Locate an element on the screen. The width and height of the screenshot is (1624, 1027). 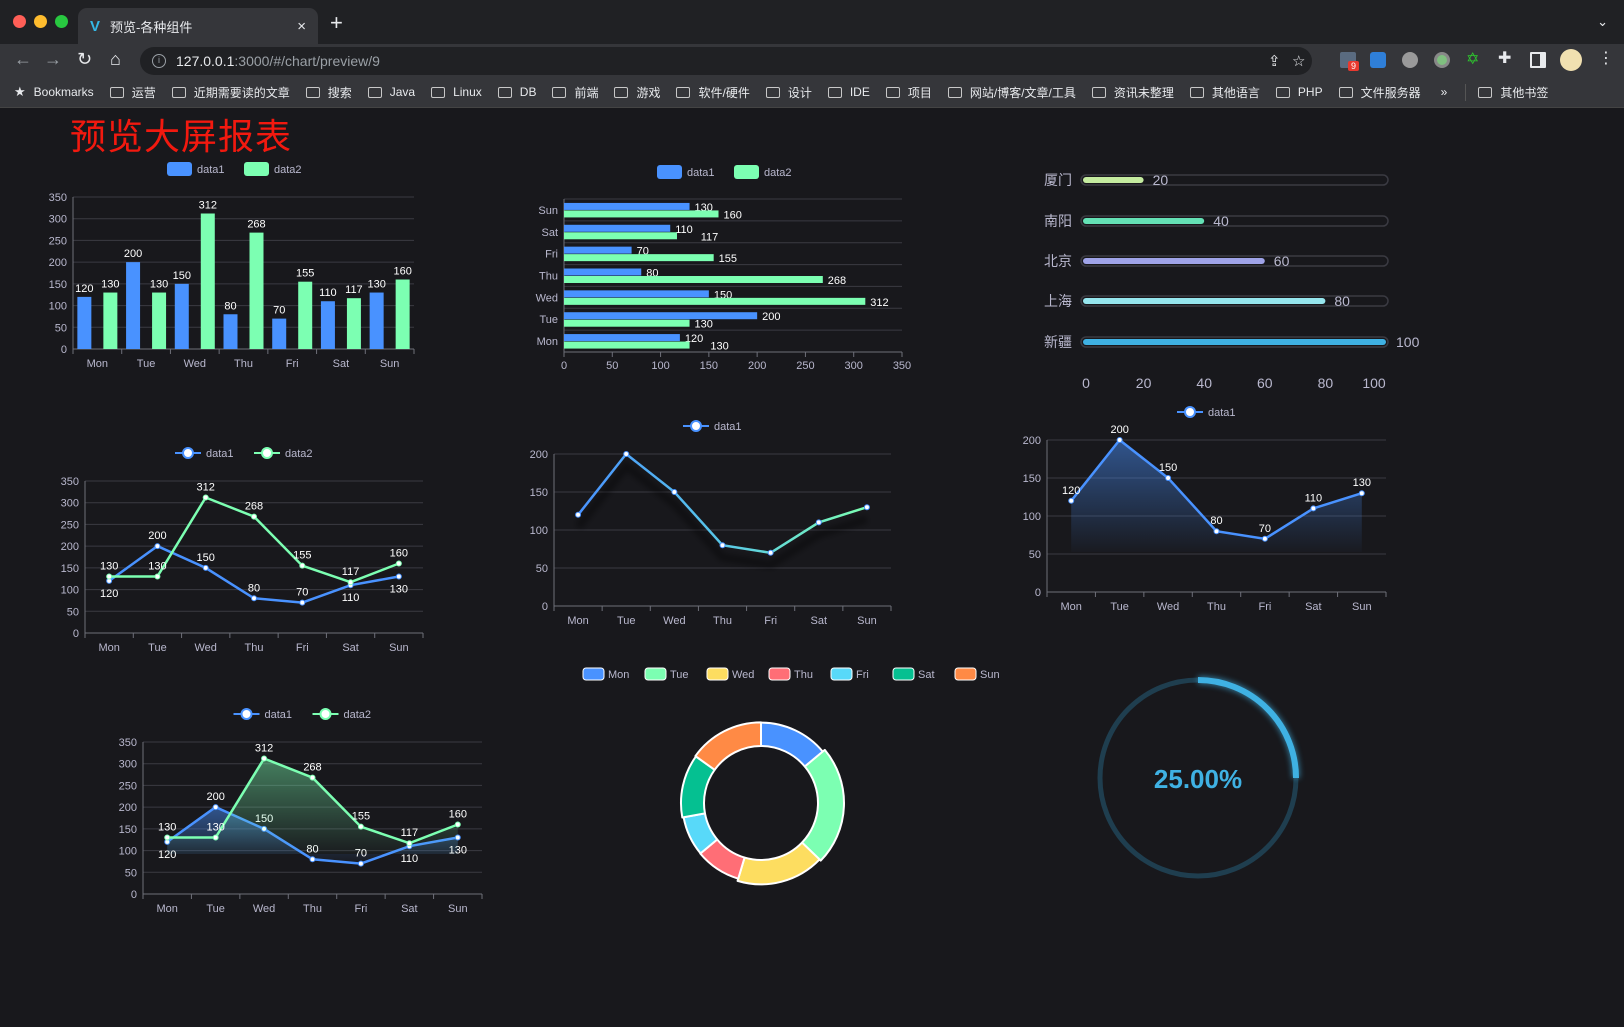
home-icon: ⌂ is located at coordinates (115, 59).